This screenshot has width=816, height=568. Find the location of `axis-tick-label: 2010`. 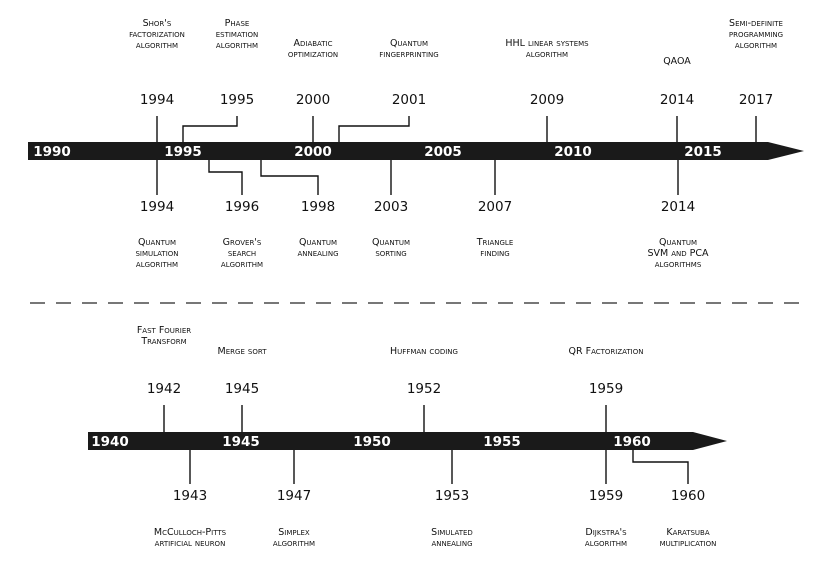

axis-tick-label: 2010 is located at coordinates (573, 152).